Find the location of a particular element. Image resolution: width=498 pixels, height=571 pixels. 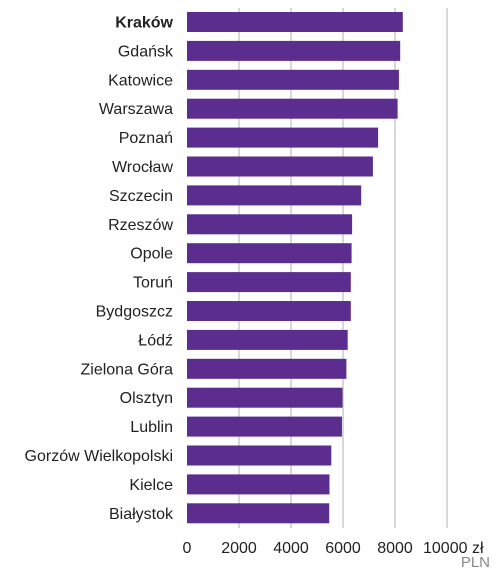

category-label: Kraków is located at coordinates (144, 23).